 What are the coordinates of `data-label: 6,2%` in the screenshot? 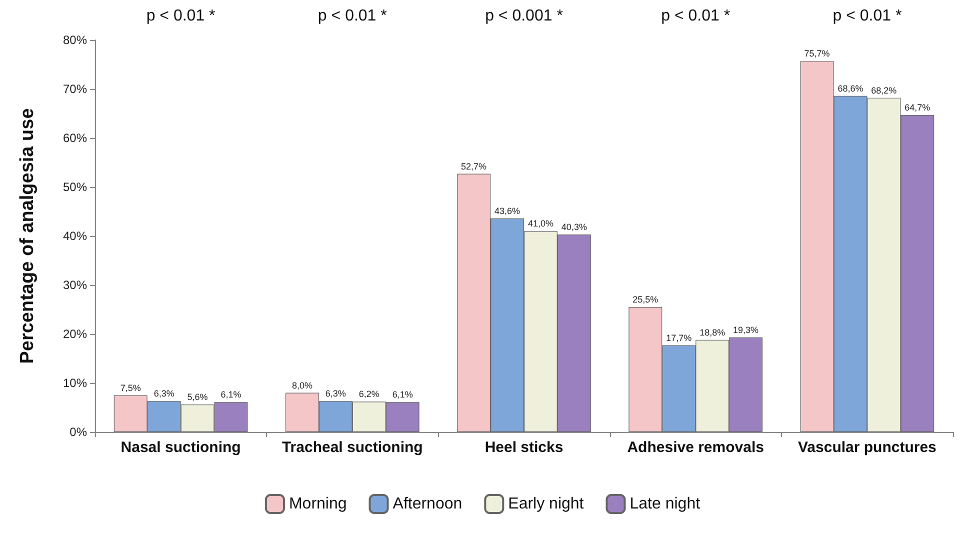 It's located at (369, 394).